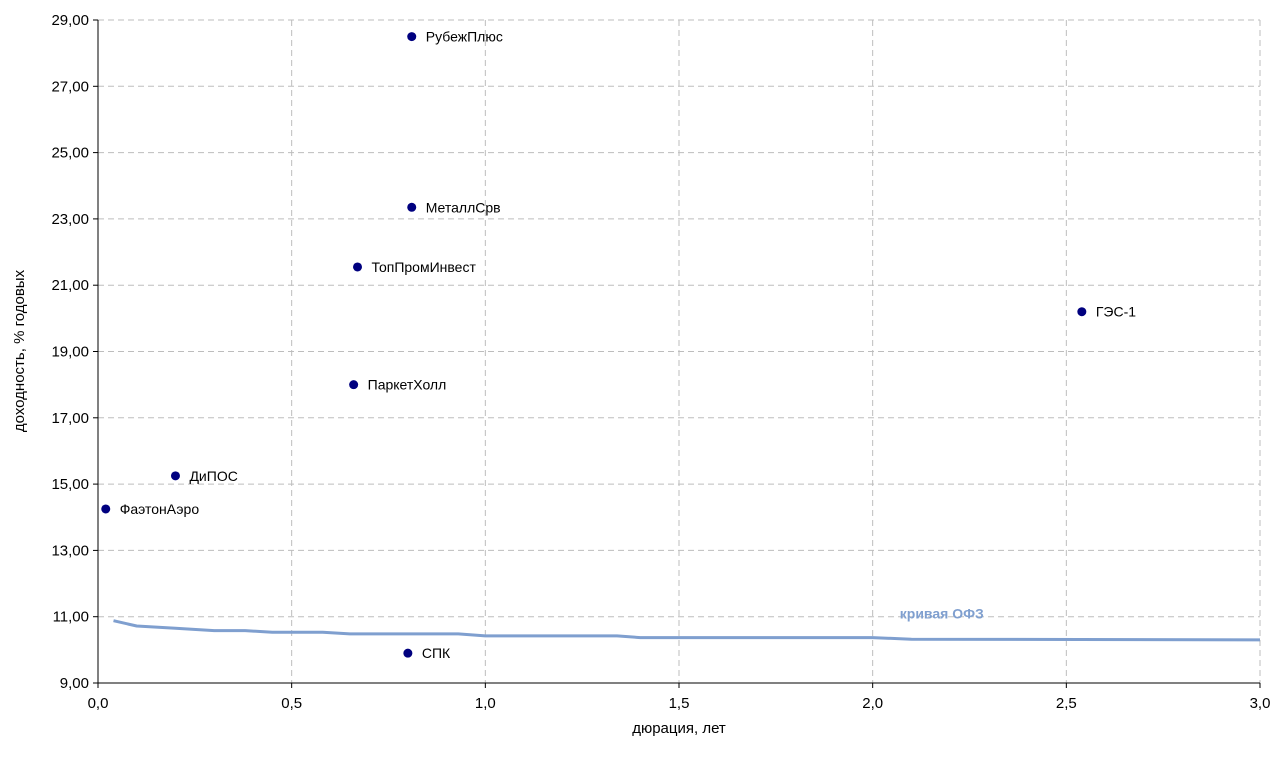 The height and width of the screenshot is (762, 1274). Describe the element at coordinates (74, 683) in the screenshot. I see `y-tick-label: 9,00` at that location.